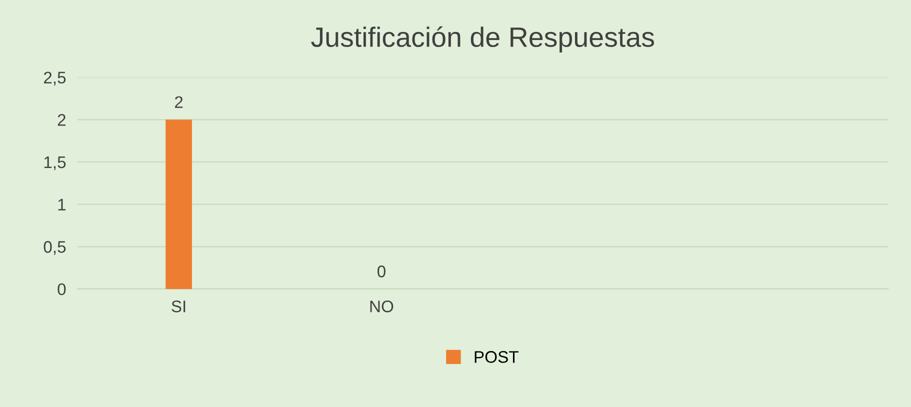 The height and width of the screenshot is (407, 911). What do you see at coordinates (179, 306) in the screenshot?
I see `x-tick-label: SI` at bounding box center [179, 306].